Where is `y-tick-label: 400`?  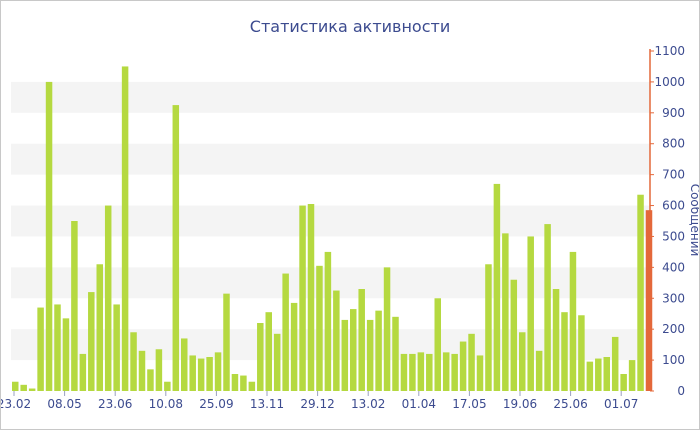 y-tick-label: 400 is located at coordinates (673, 267).